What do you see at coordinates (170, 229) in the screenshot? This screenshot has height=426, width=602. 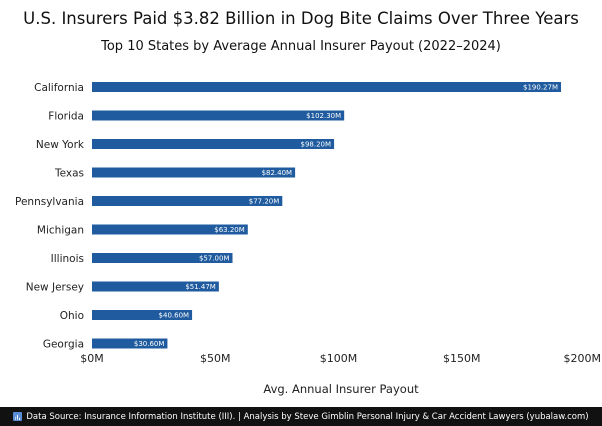 I see `bar-michigan` at bounding box center [170, 229].